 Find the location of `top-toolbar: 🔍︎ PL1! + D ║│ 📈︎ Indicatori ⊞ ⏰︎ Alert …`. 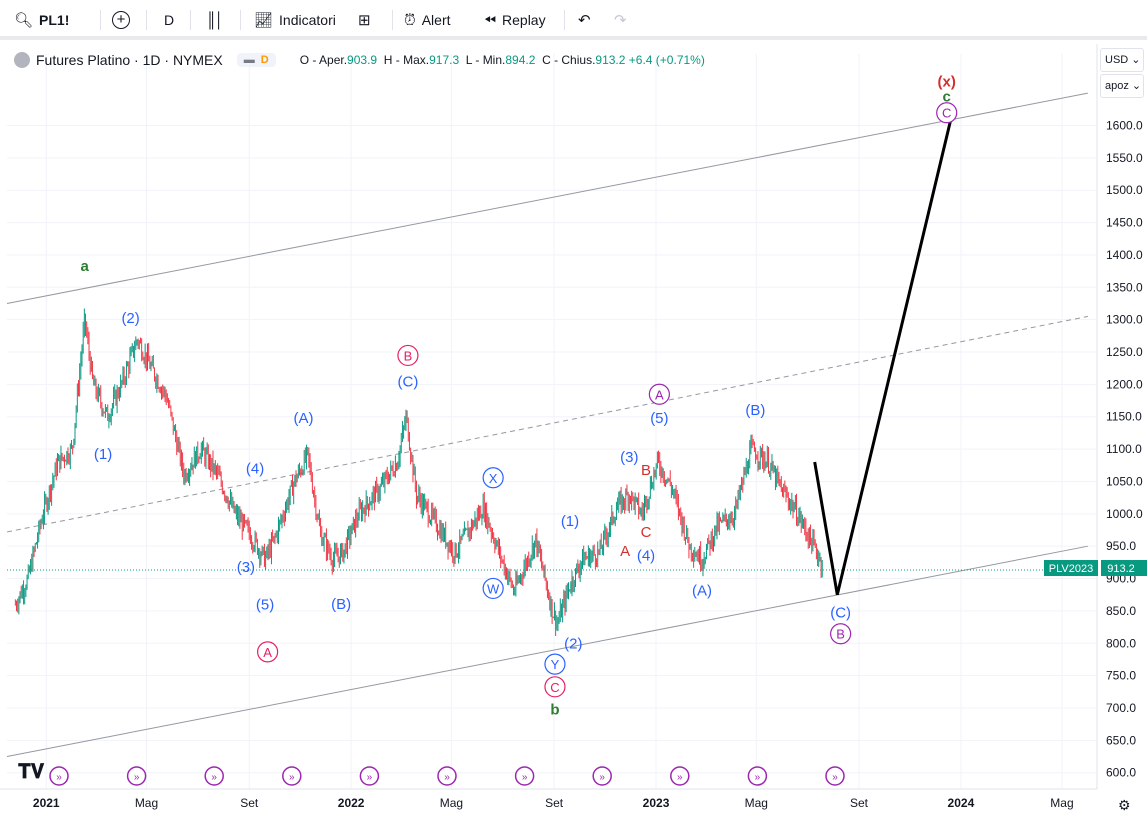

top-toolbar: 🔍︎ PL1! + D ║│ 📈︎ Indicatori ⊞ ⏰︎ Alert … is located at coordinates (573, 20).